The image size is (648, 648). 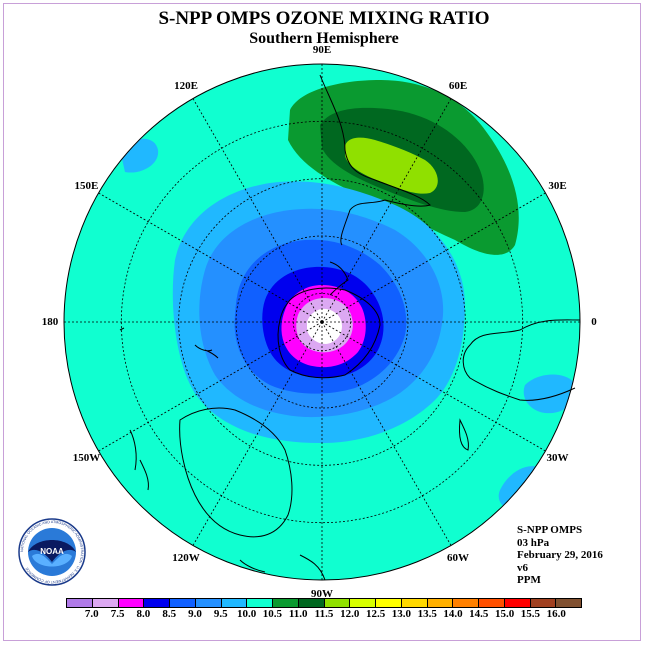 What do you see at coordinates (298, 614) in the screenshot?
I see `legend-tick-label: 11.0` at bounding box center [298, 614].